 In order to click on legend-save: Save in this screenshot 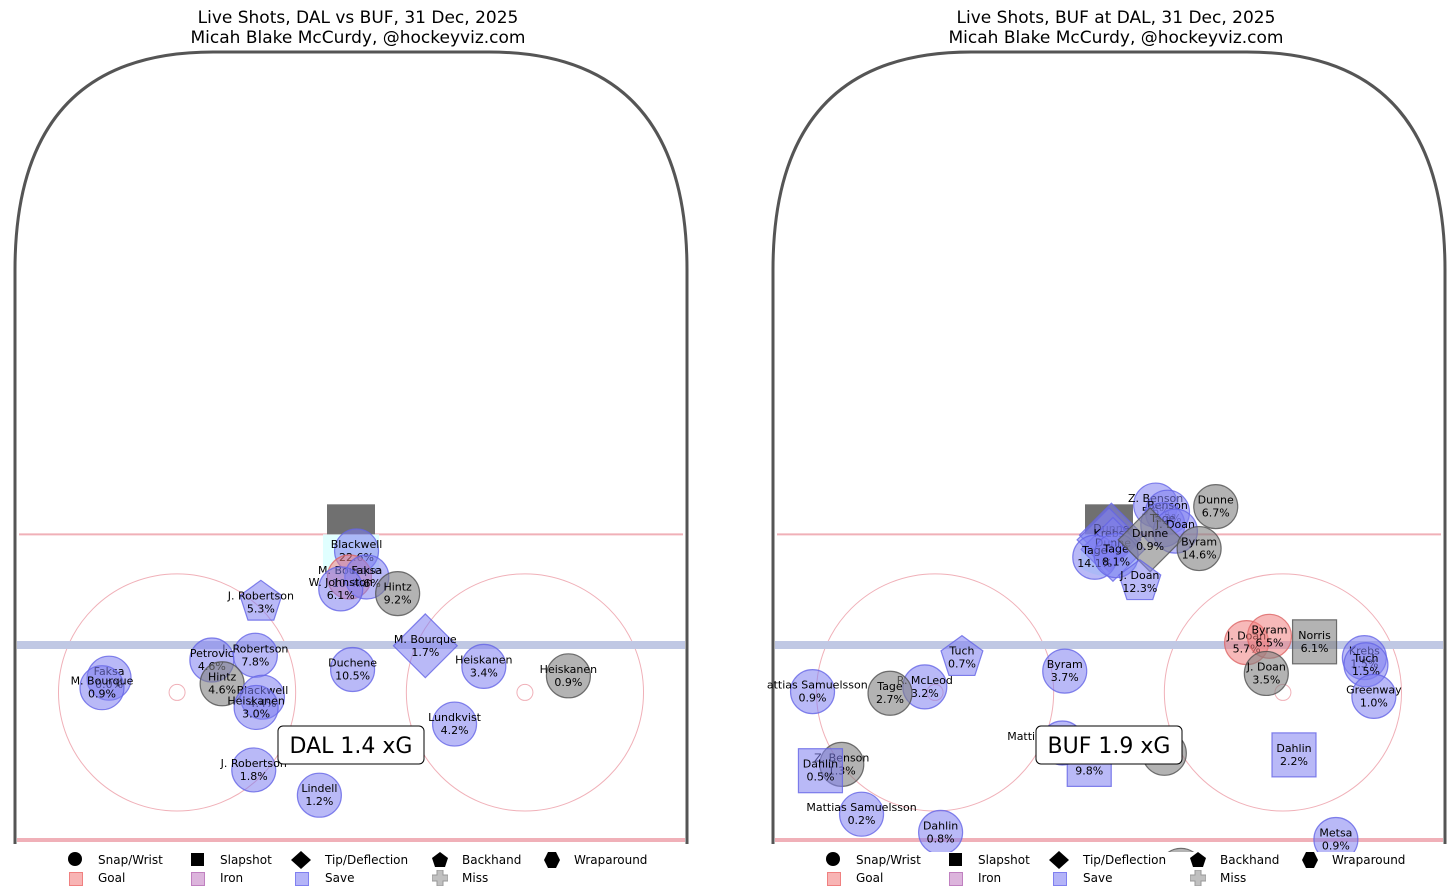, I will do `click(1098, 878)`.